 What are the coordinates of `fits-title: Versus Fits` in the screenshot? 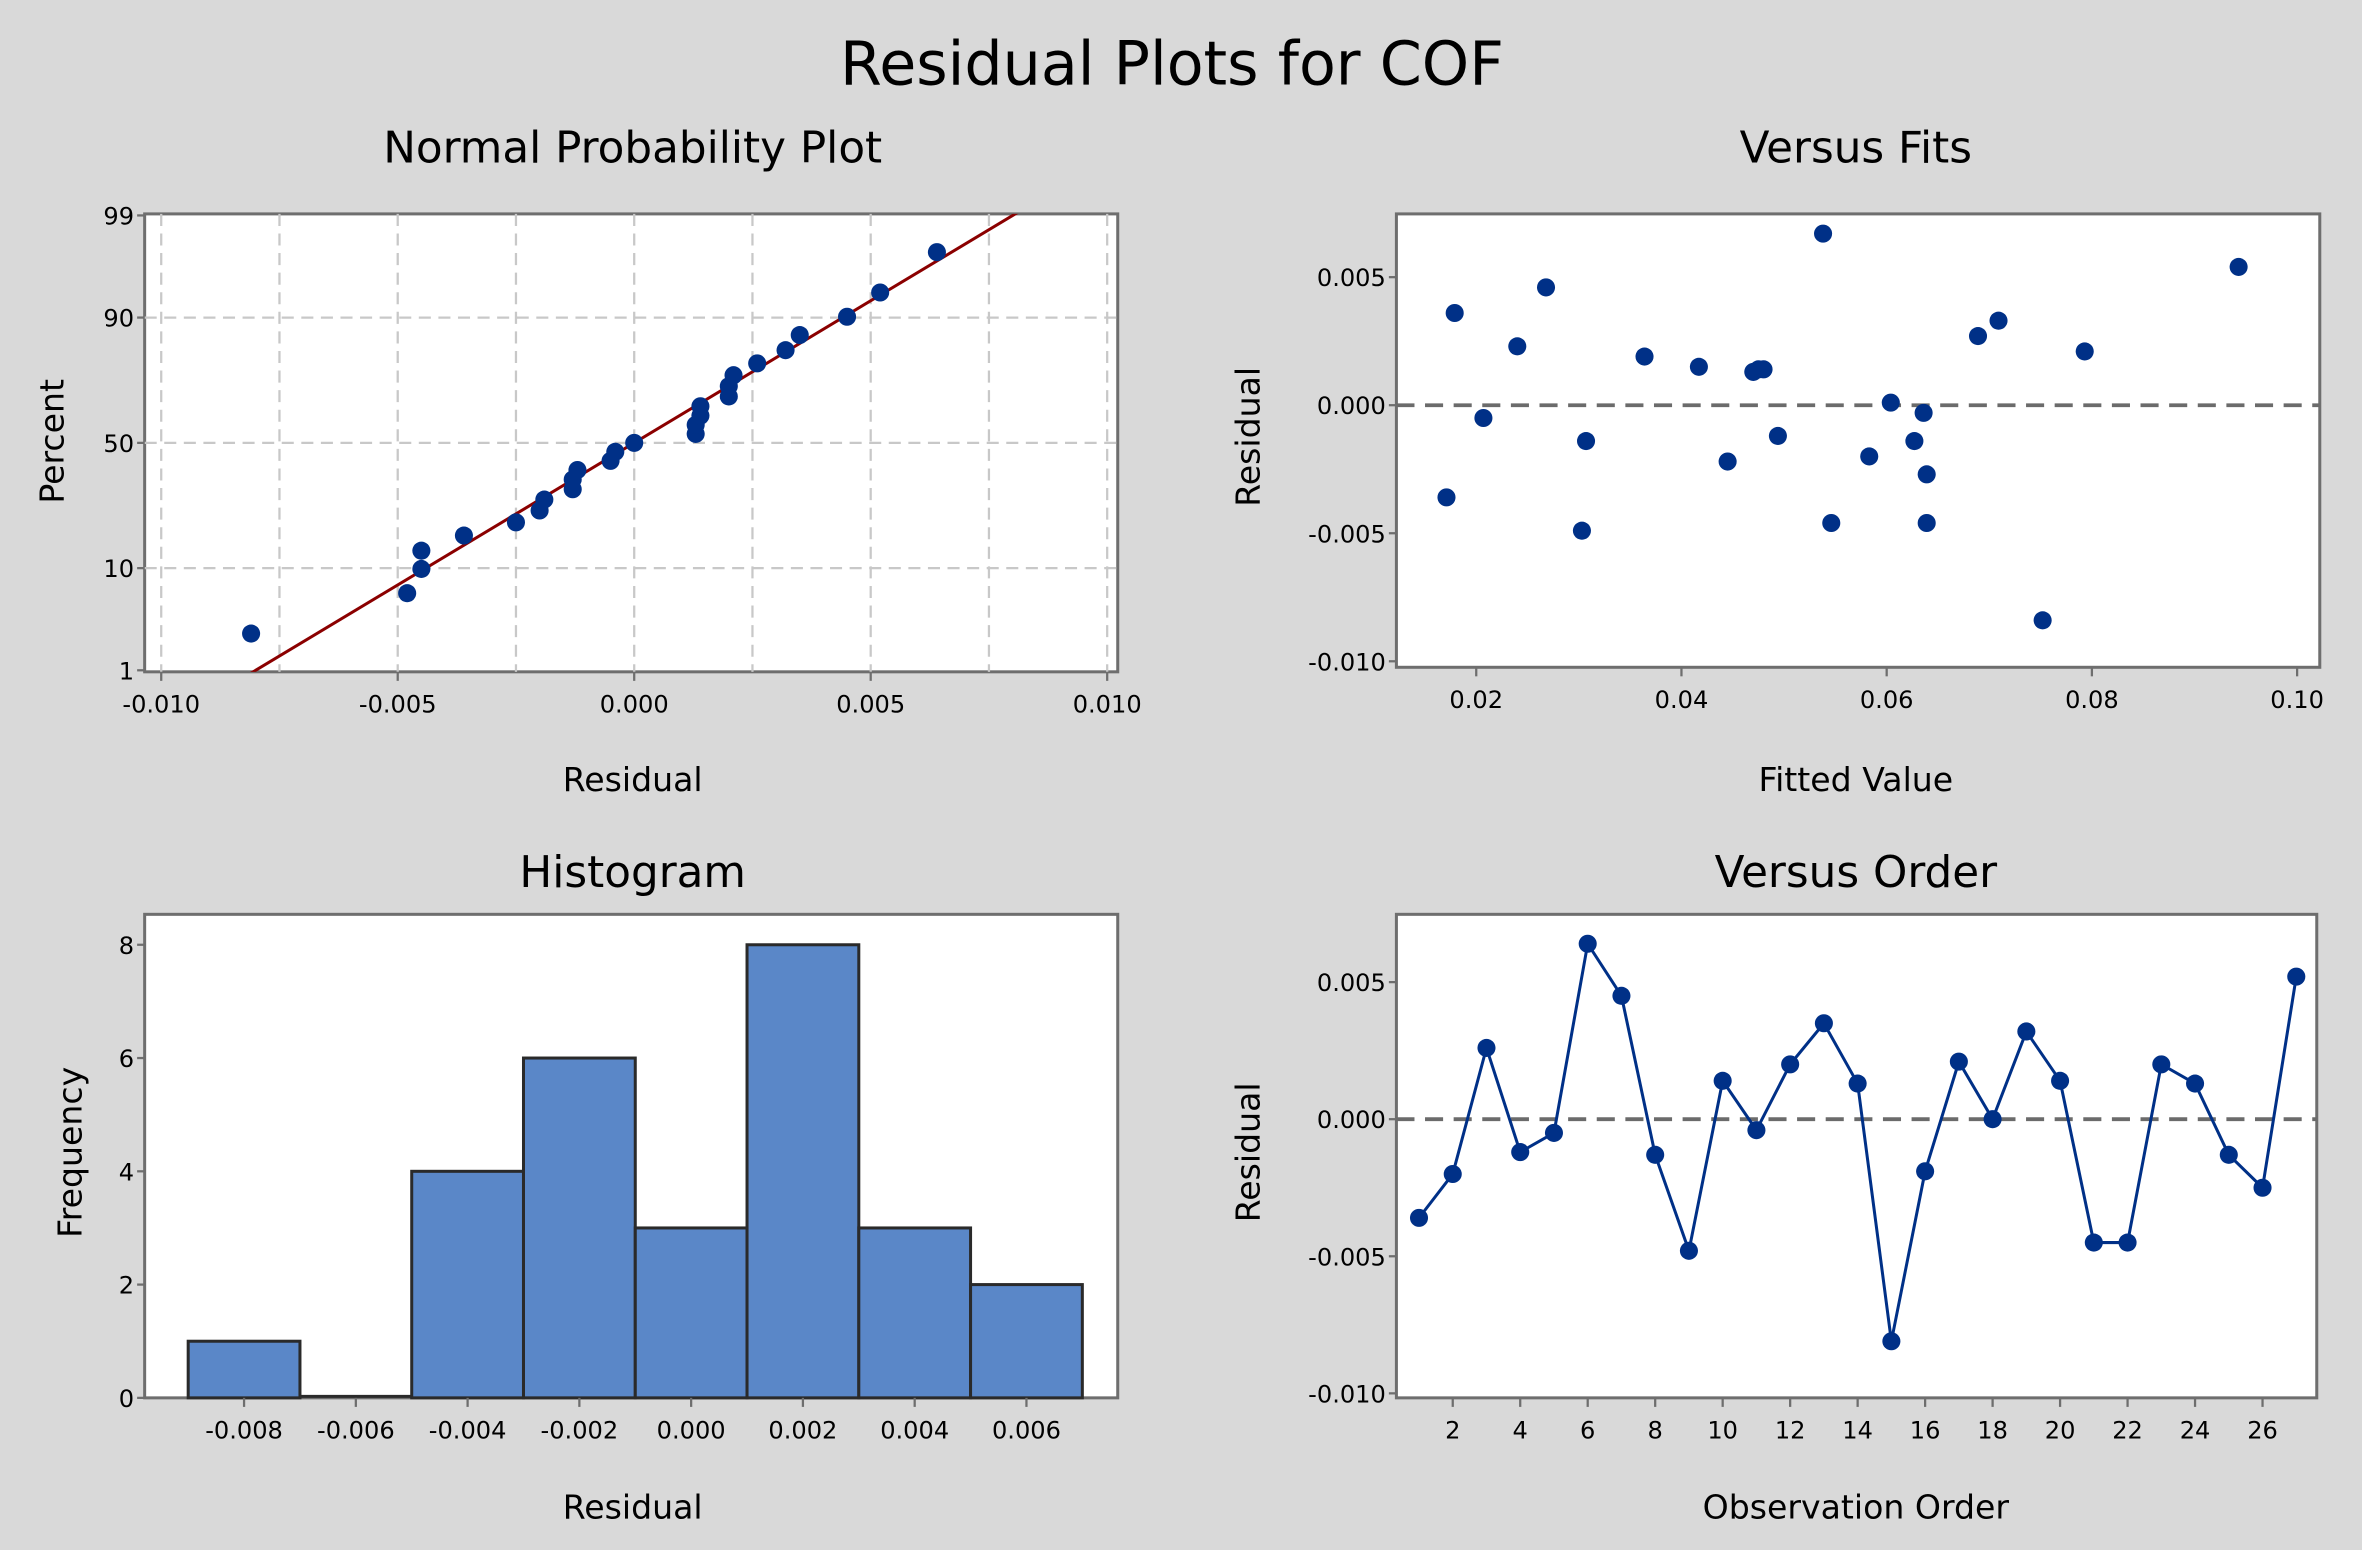 It's located at (1856, 148).